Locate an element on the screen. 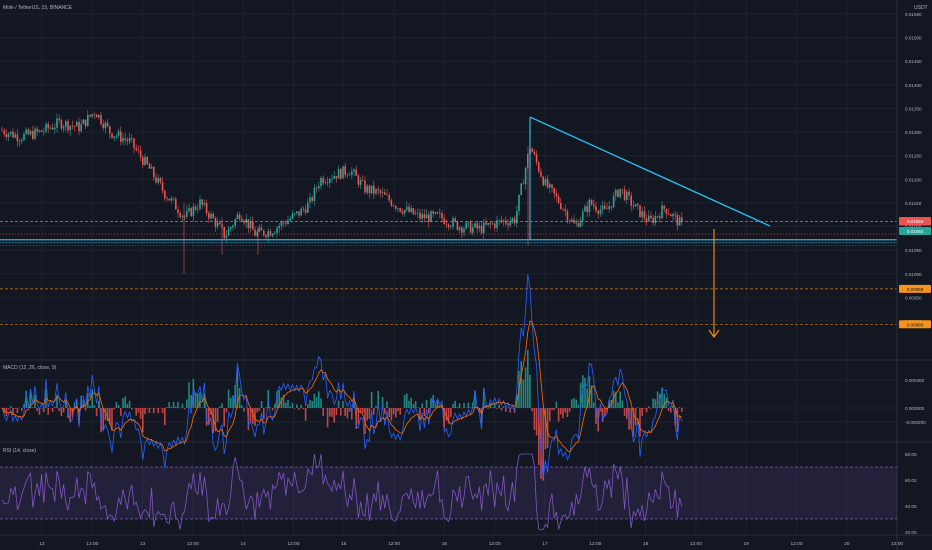  rsi-tick-label: 20.00 is located at coordinates (911, 532).